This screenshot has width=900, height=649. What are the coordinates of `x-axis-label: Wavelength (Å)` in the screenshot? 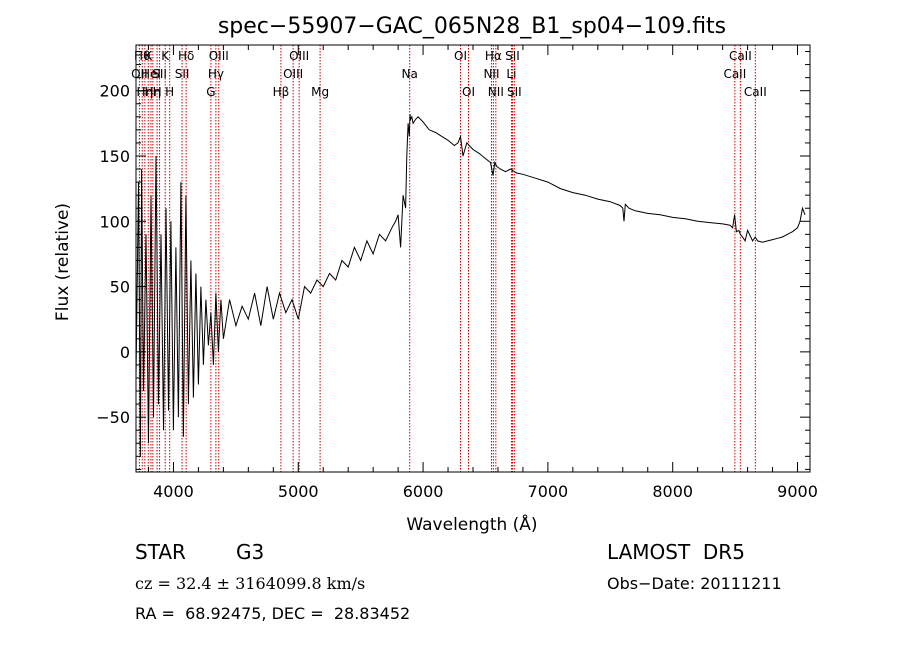 It's located at (471, 524).